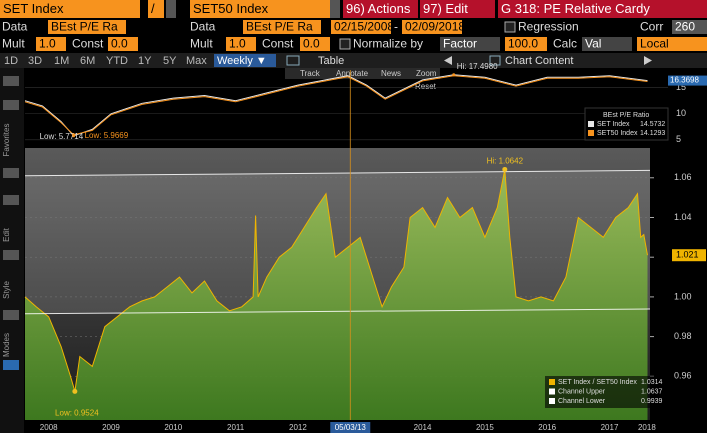  Describe the element at coordinates (593, 44) in the screenshot. I see `field-text: Val` at that location.